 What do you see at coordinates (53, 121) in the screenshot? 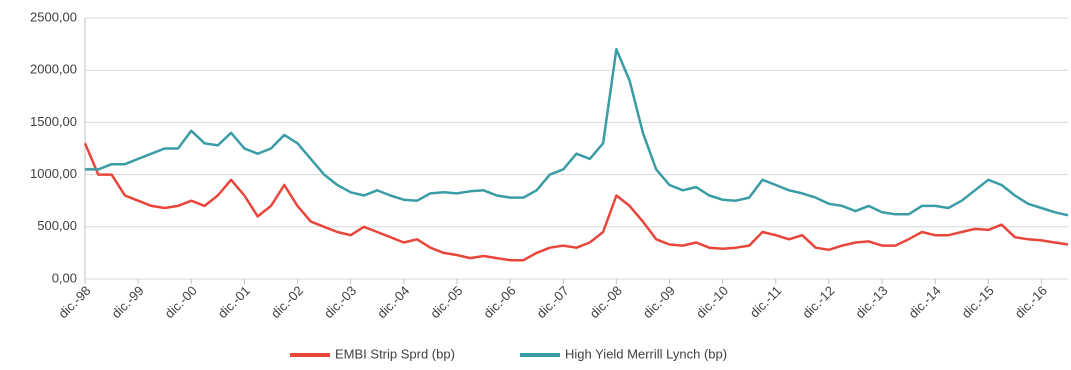
I see `y-tick-label: 1500,00` at bounding box center [53, 121].